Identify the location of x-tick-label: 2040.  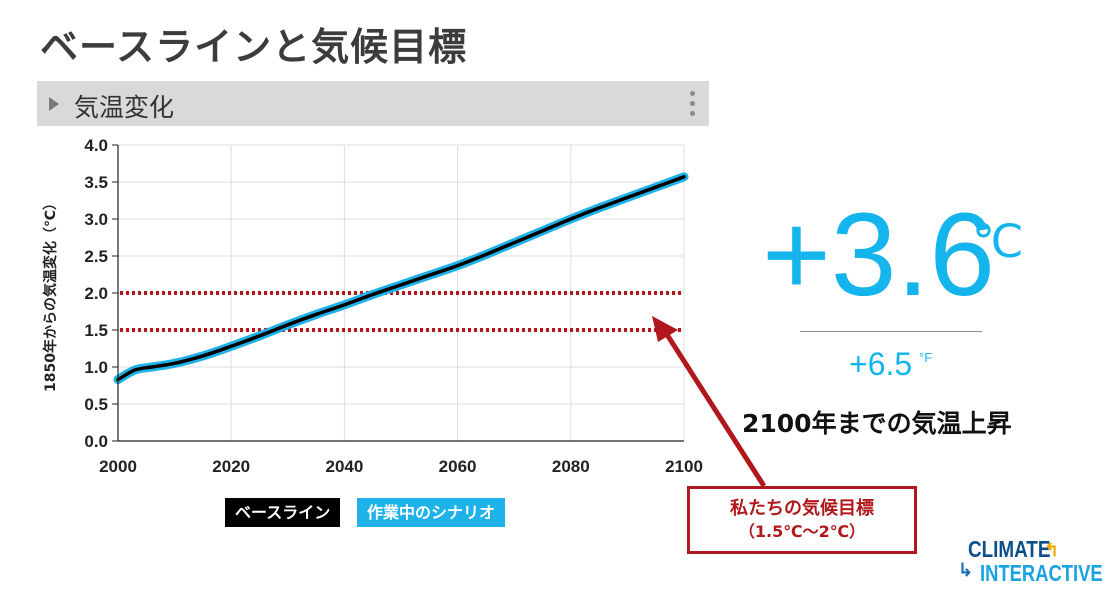
(344, 466).